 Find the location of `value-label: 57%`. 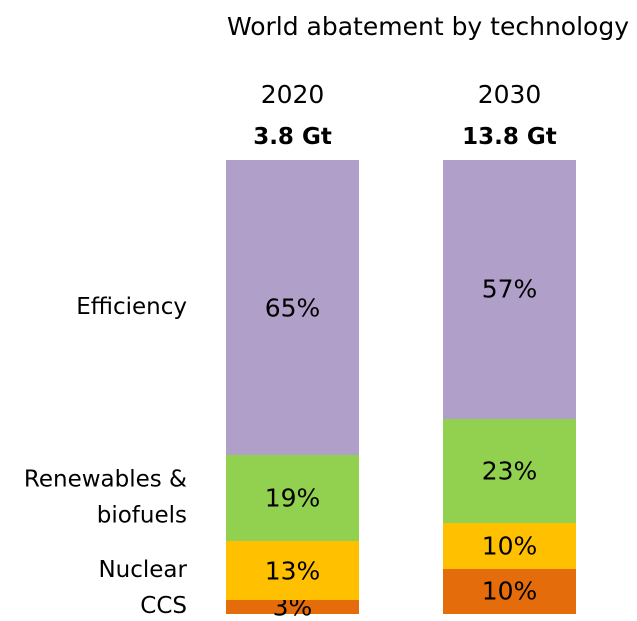

value-label: 57% is located at coordinates (509, 289).